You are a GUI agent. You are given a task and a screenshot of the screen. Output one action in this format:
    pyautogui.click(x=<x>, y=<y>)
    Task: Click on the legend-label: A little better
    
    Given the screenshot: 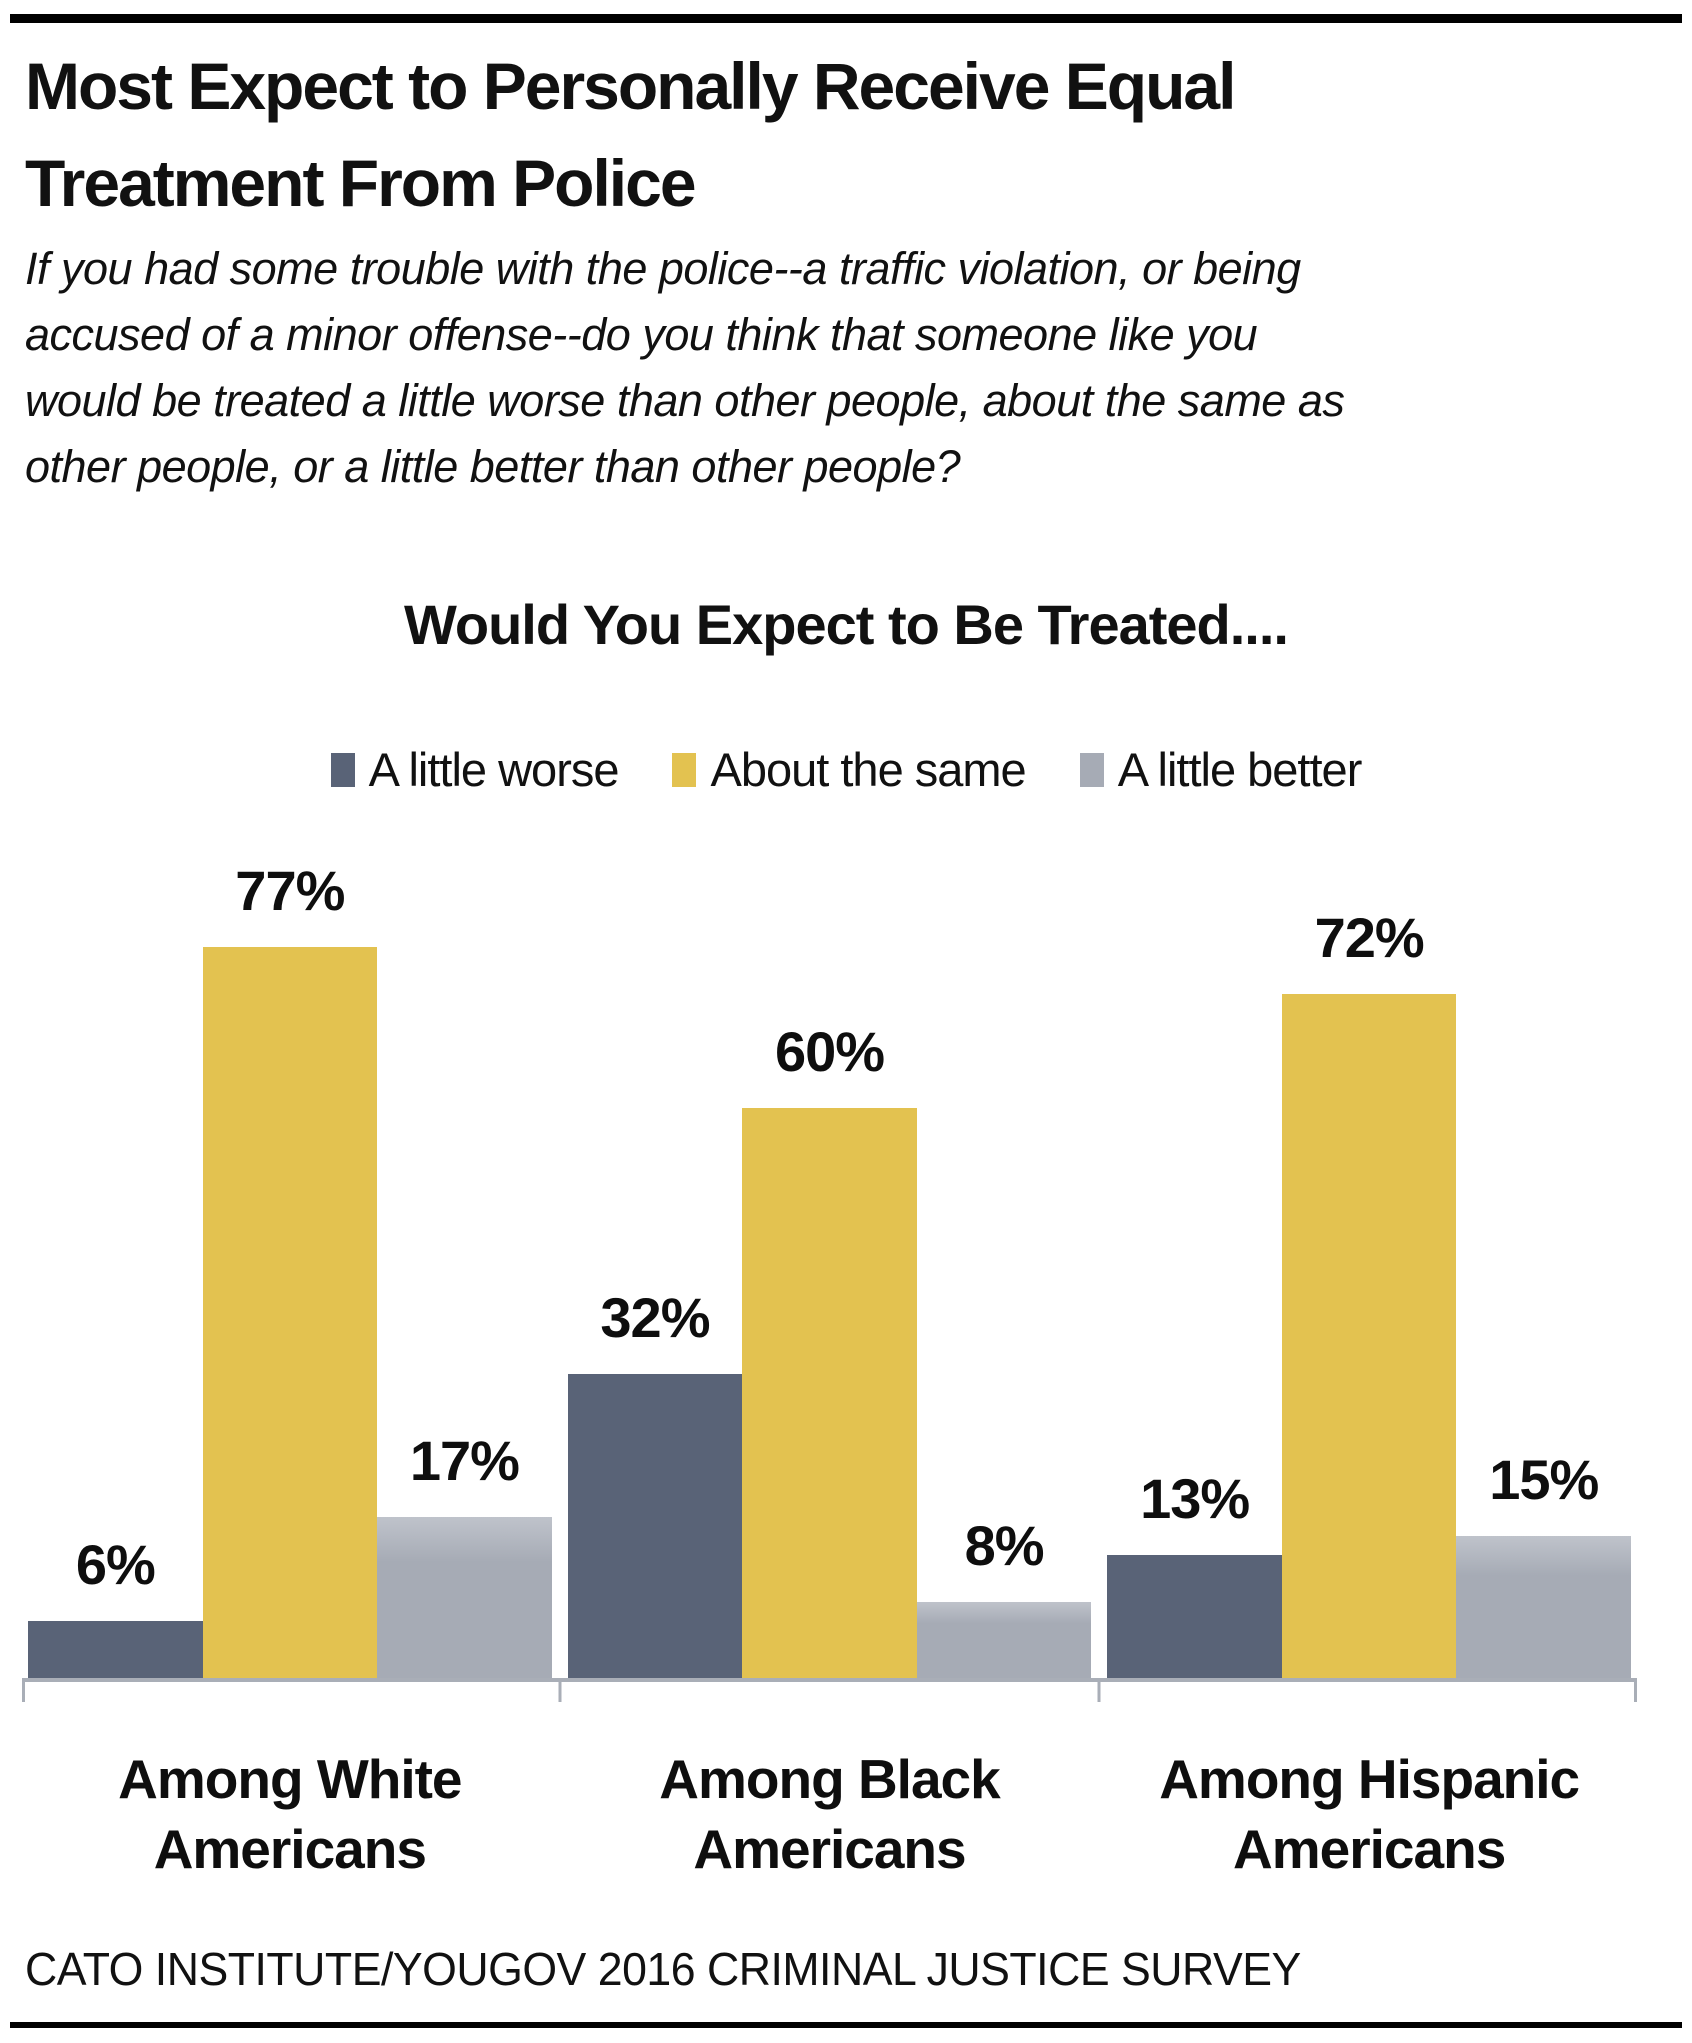 What is the action you would take?
    pyautogui.click(x=1240, y=769)
    